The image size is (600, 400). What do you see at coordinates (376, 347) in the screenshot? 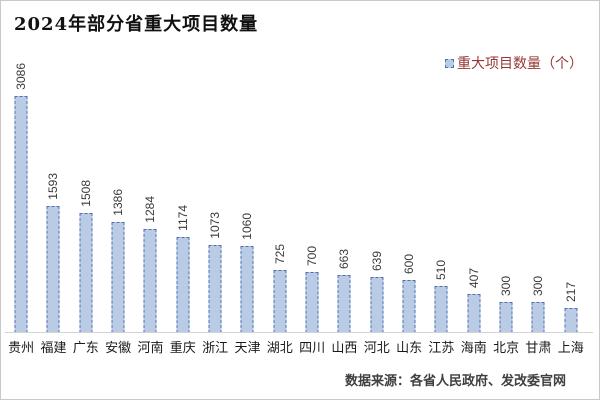
I see `x-axis-label: 河北` at bounding box center [376, 347].